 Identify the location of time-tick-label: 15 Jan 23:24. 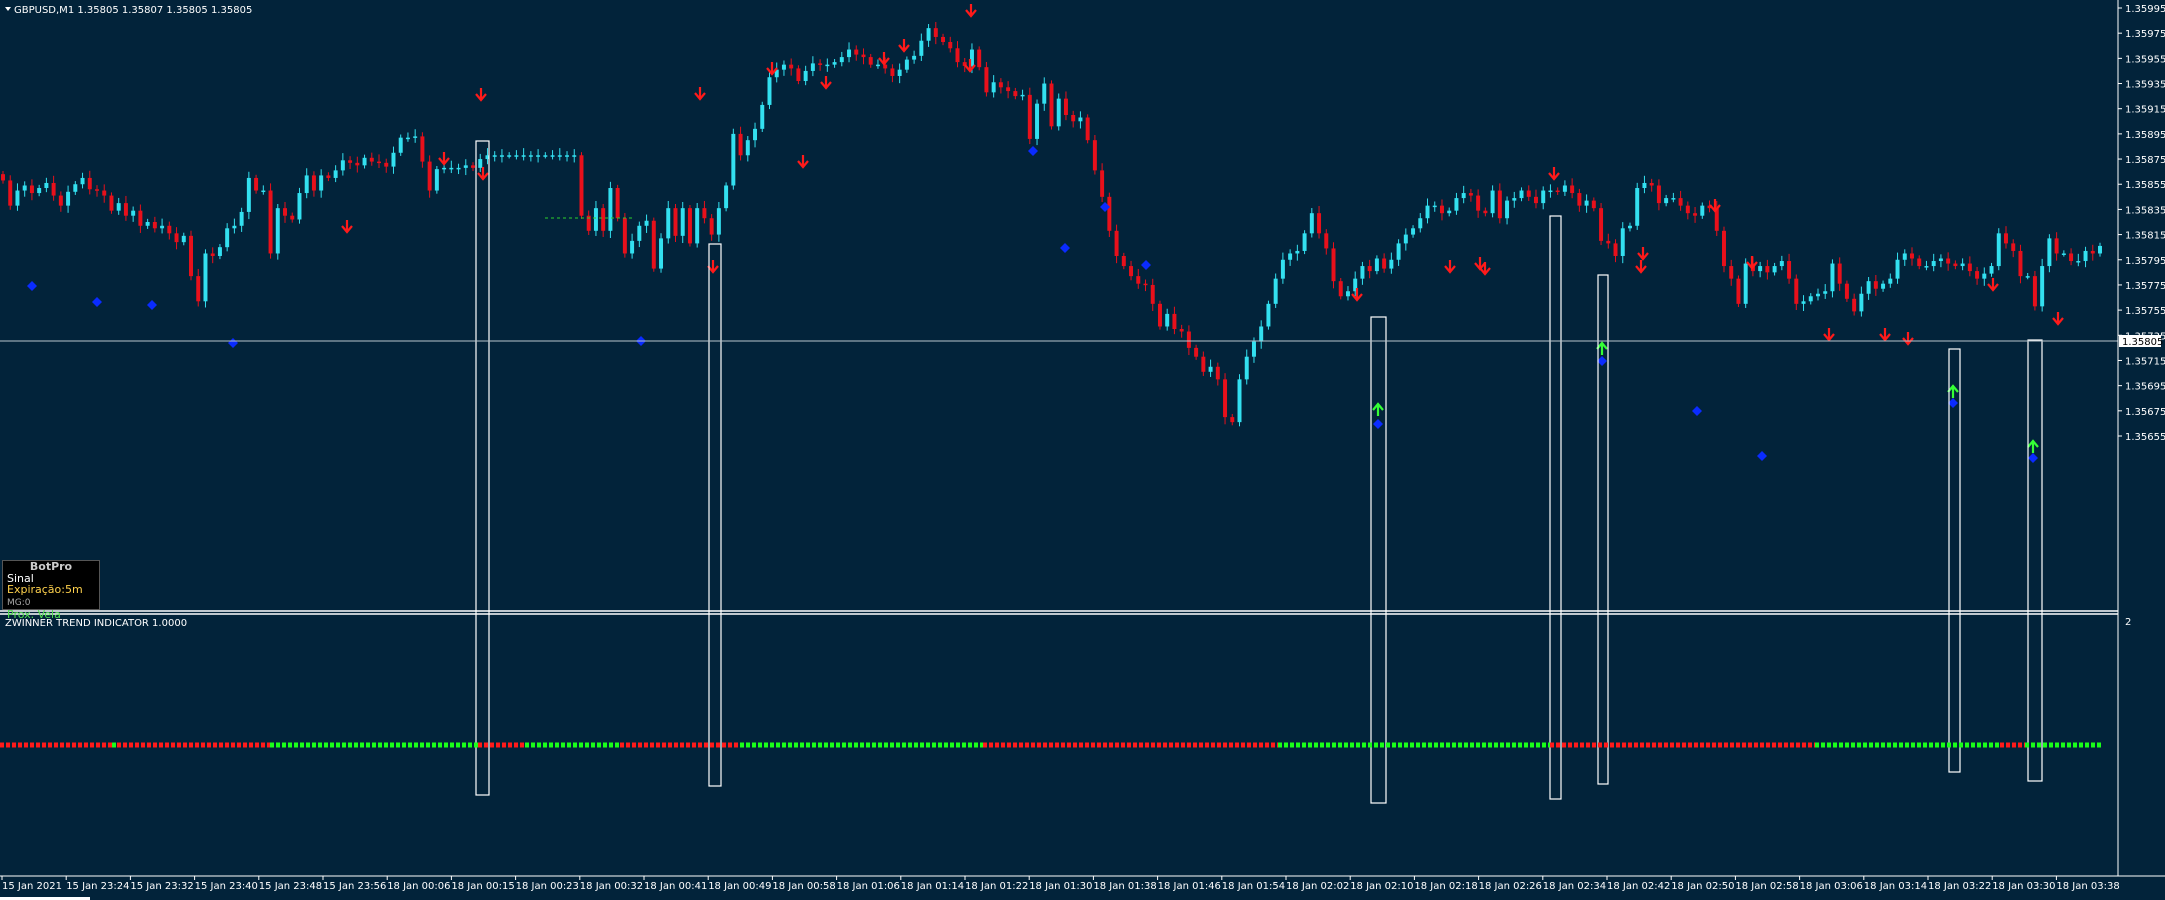
(97, 886).